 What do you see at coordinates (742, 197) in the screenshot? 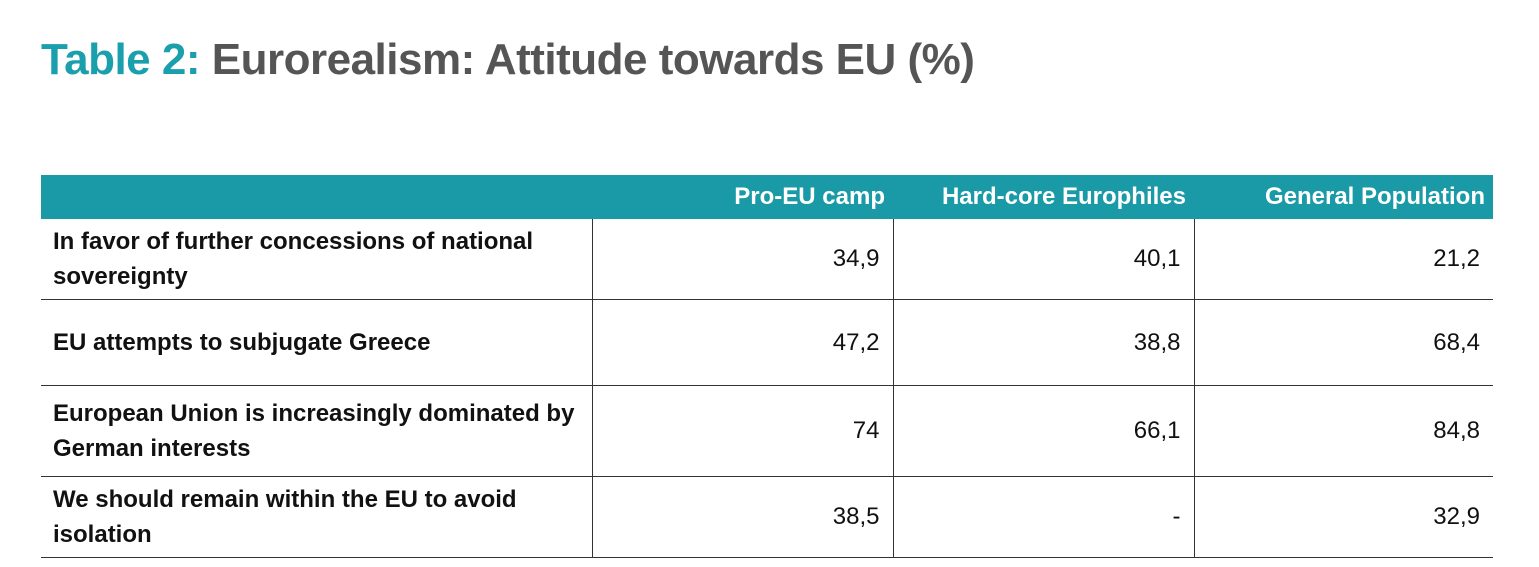
I see `header-pro-eu-camp: Pro-EU camp` at bounding box center [742, 197].